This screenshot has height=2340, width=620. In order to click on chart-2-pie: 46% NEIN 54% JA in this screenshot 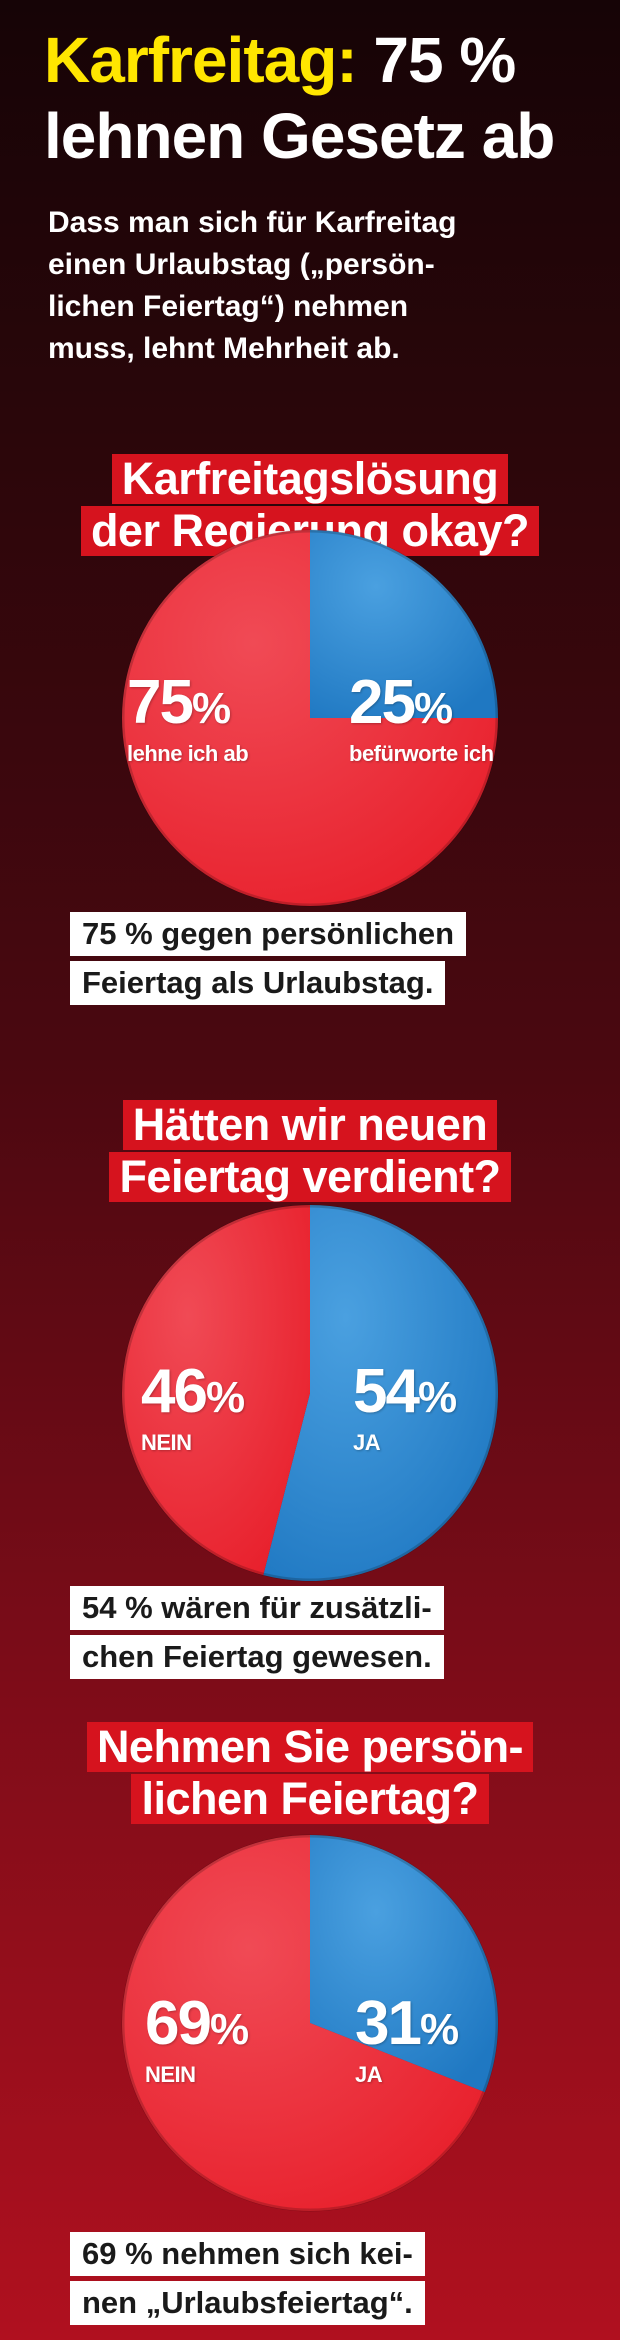, I will do `click(310, 1393)`.